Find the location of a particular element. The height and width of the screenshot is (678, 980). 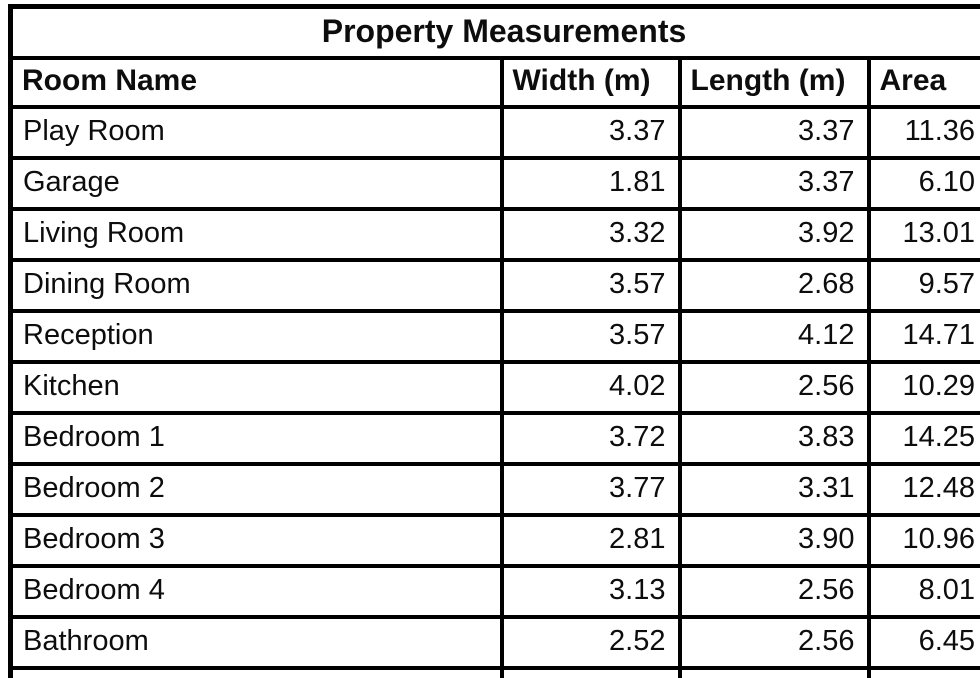

column-header-width: Width (m) is located at coordinates (590, 82).